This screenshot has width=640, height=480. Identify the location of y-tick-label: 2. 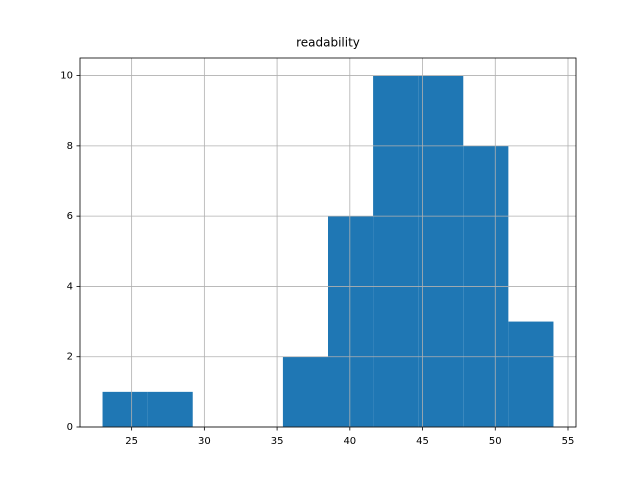
(70, 357).